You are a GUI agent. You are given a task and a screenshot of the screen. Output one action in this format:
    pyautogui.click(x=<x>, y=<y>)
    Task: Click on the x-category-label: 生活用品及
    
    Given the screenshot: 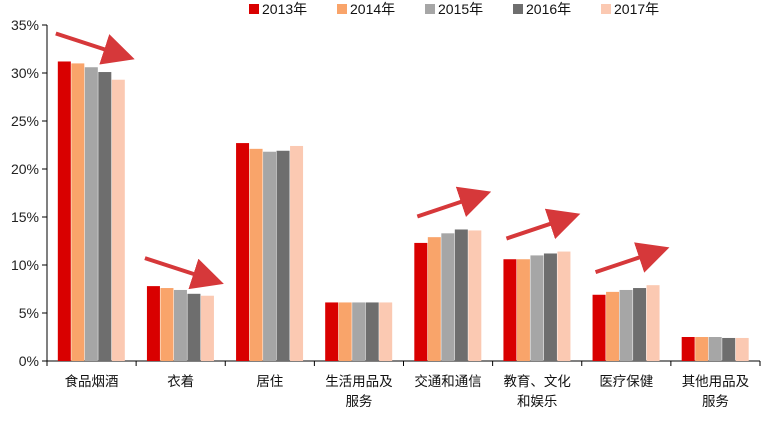 What is the action you would take?
    pyautogui.click(x=359, y=382)
    